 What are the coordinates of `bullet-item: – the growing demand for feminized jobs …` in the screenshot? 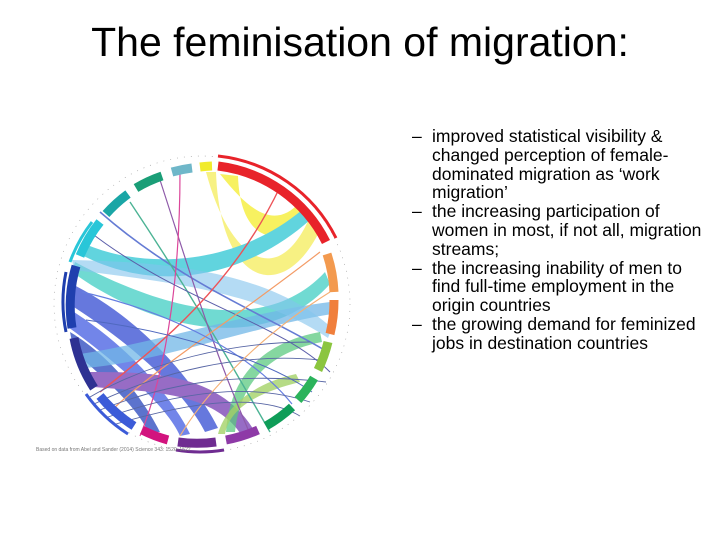 It's located at (559, 334).